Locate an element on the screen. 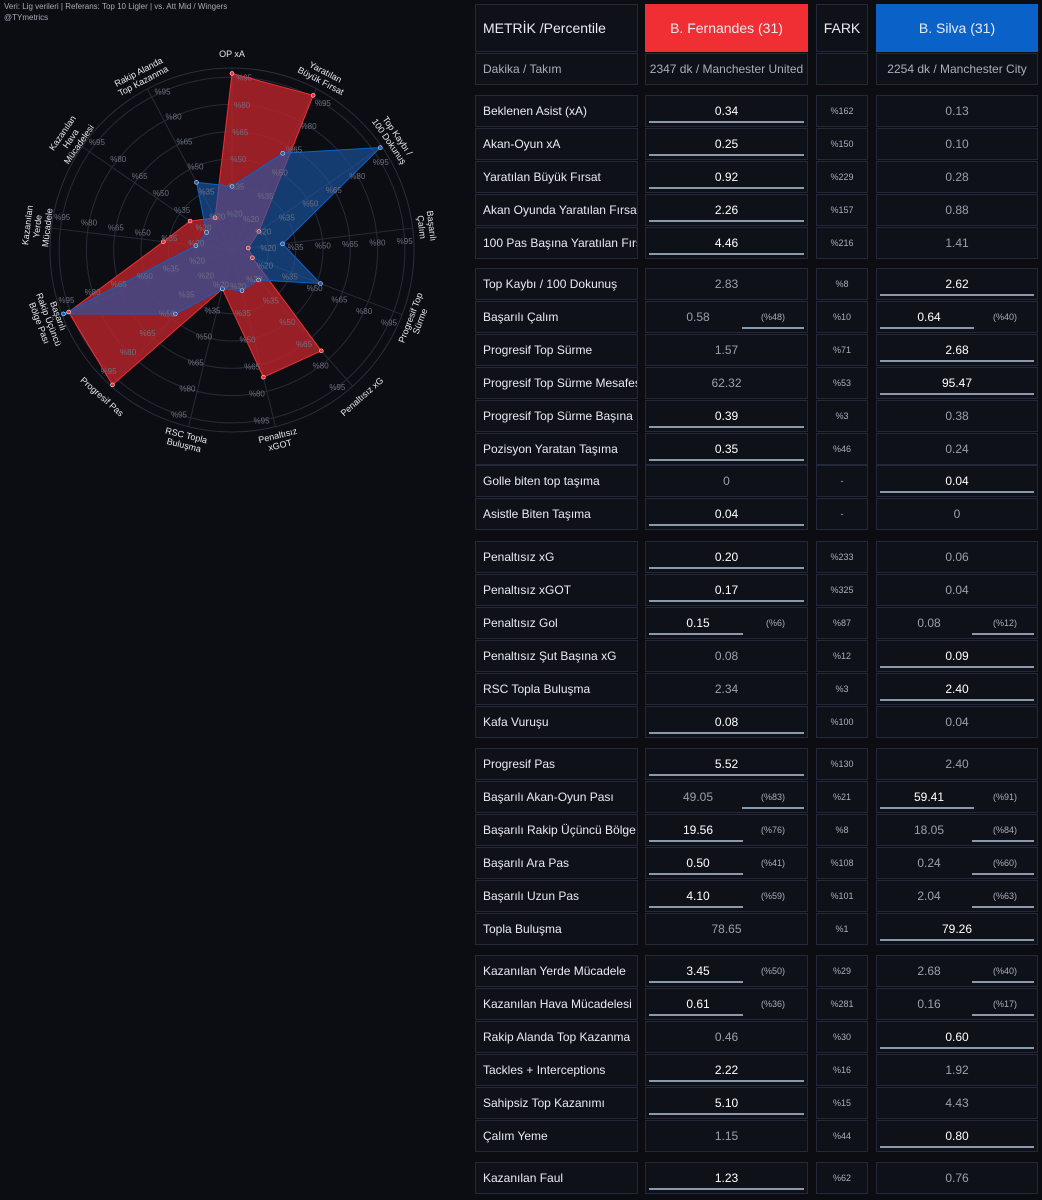 This screenshot has width=1042, height=1200. percentile-label: (%17) is located at coordinates (1004, 1004).